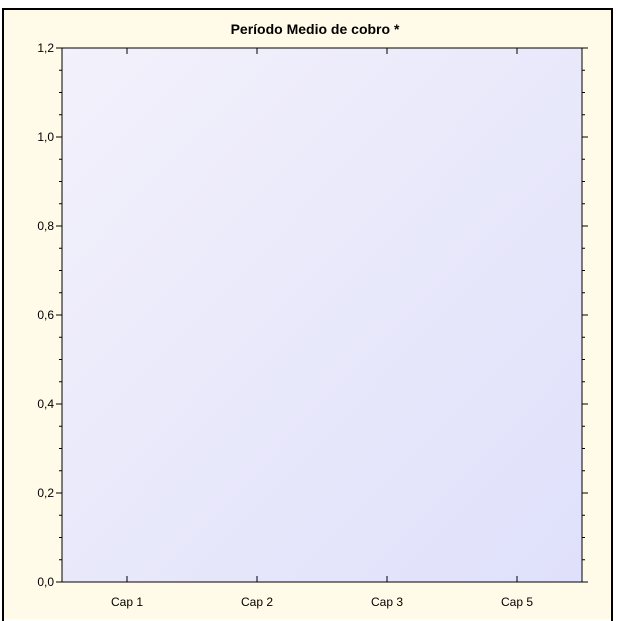 The height and width of the screenshot is (621, 618). What do you see at coordinates (45, 404) in the screenshot?
I see `y-tick-label: 0,4` at bounding box center [45, 404].